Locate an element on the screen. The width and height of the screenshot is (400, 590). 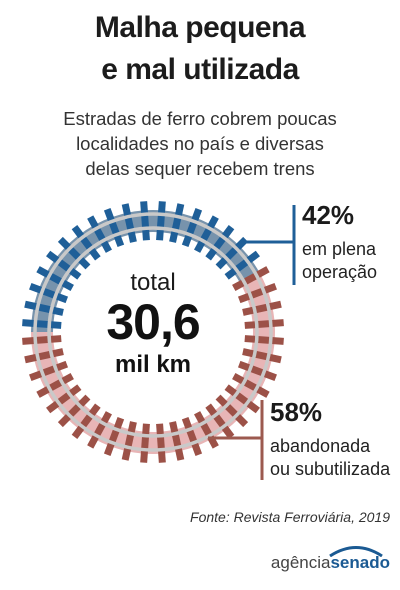
subtitle-line-1: Estradas de ferro cobrem poucas is located at coordinates (200, 118).